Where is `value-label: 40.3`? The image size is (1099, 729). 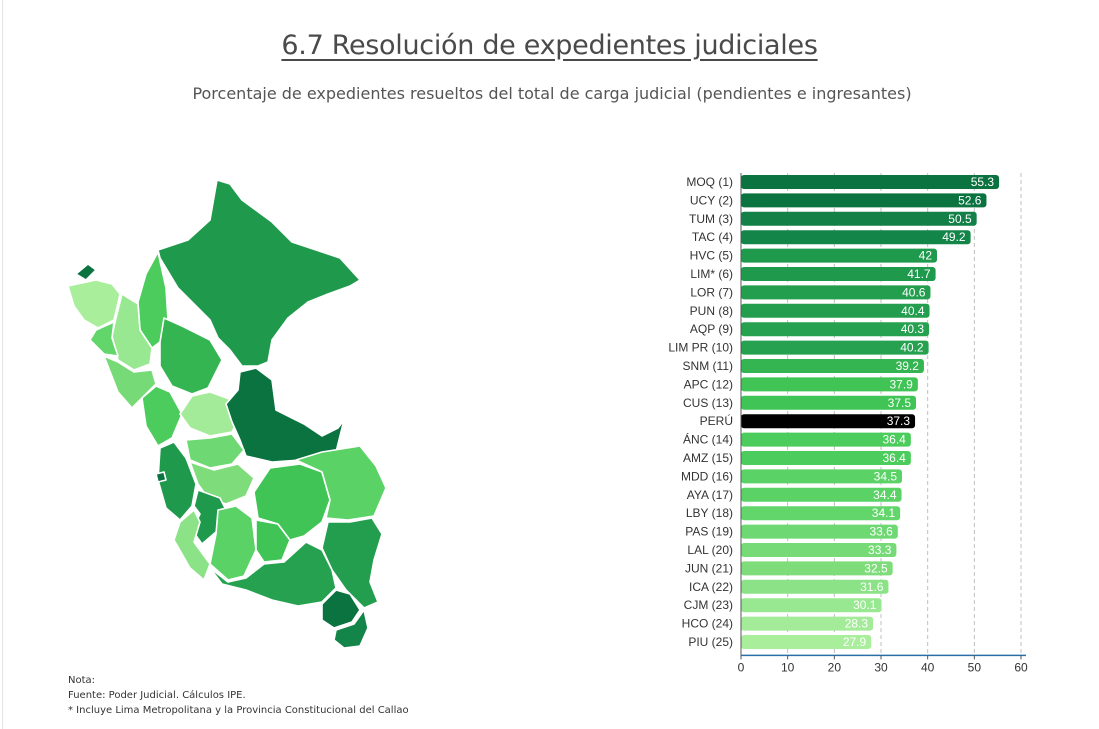
value-label: 40.3 is located at coordinates (913, 329).